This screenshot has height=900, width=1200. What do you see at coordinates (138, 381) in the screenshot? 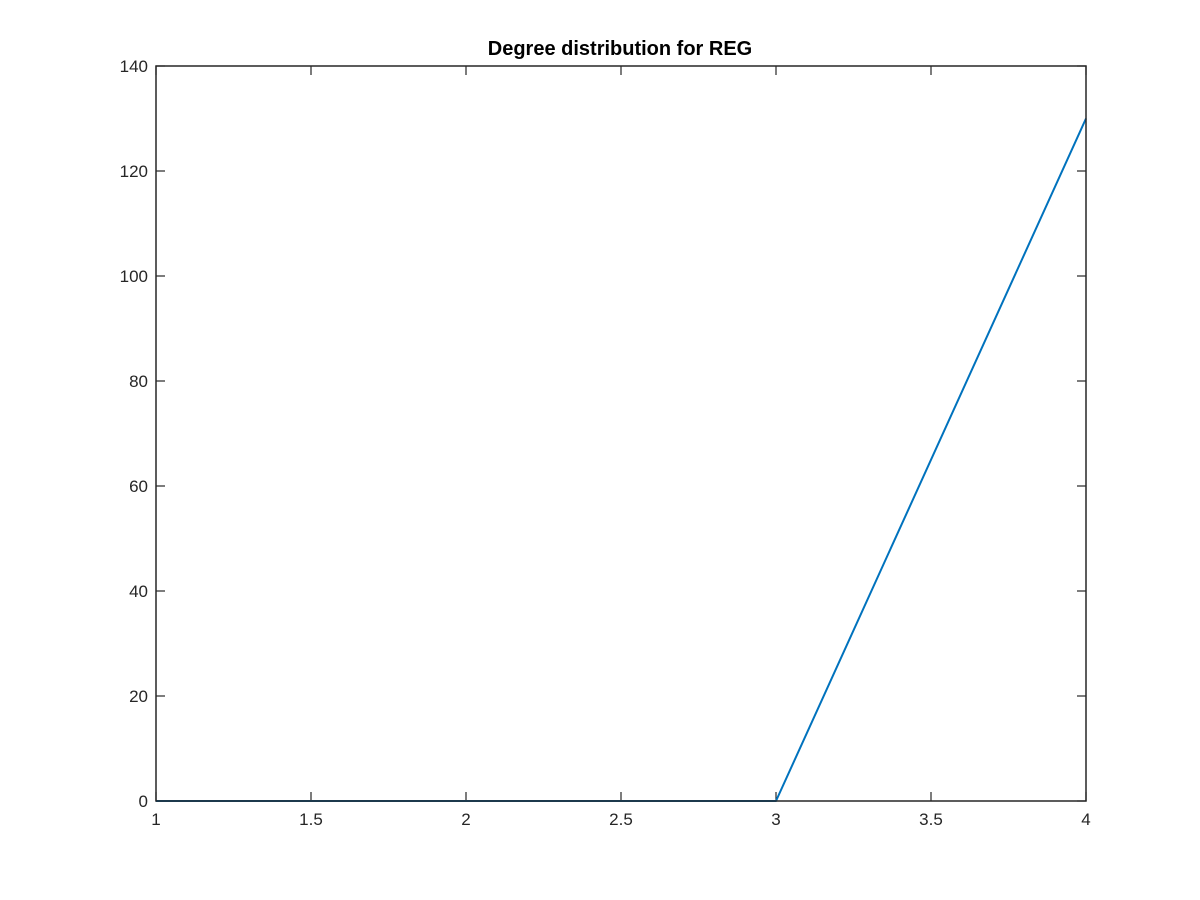
I see `y-tick-label: 80` at bounding box center [138, 381].